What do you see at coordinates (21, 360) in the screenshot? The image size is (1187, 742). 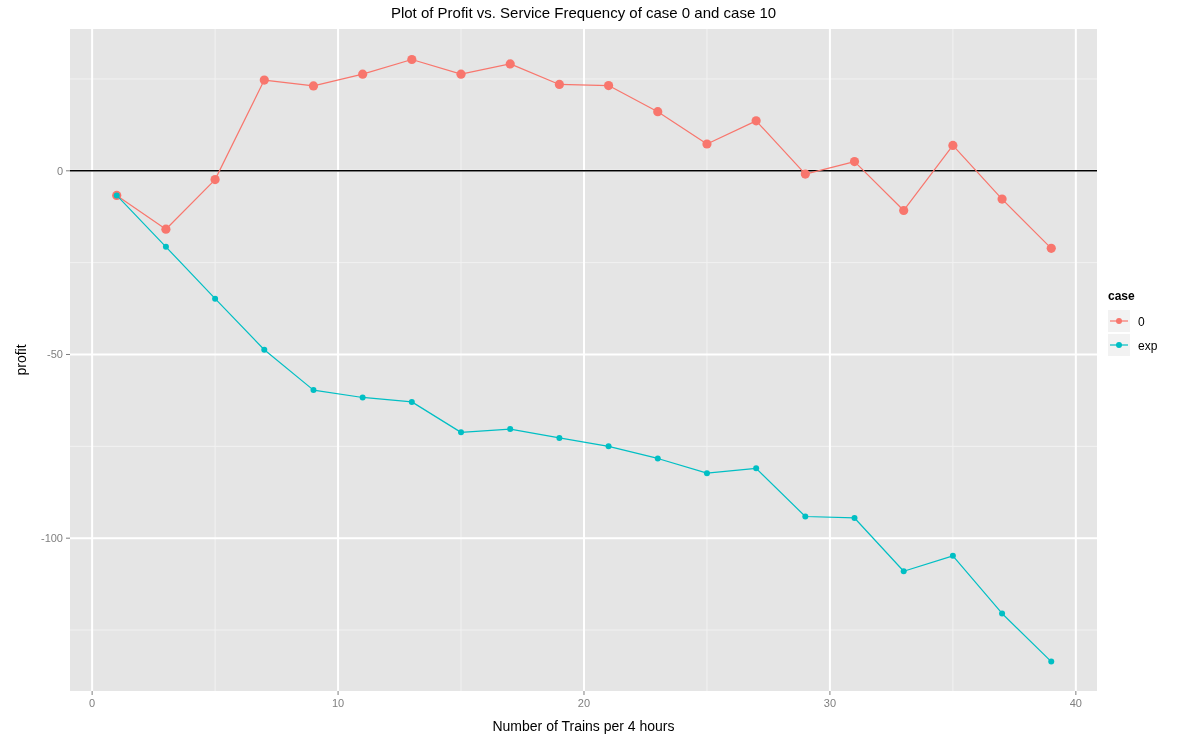 I see `y-axis-title: profit` at bounding box center [21, 360].